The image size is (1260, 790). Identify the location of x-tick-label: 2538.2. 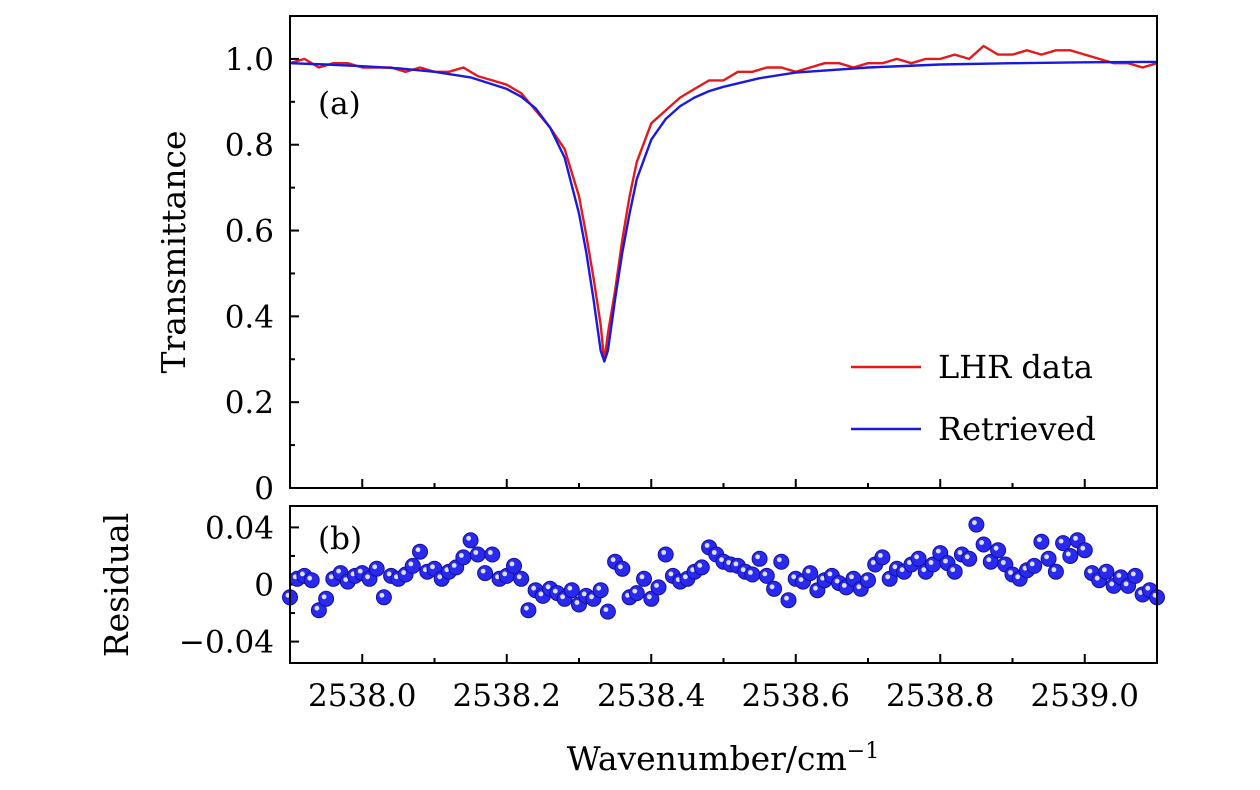
(507, 696).